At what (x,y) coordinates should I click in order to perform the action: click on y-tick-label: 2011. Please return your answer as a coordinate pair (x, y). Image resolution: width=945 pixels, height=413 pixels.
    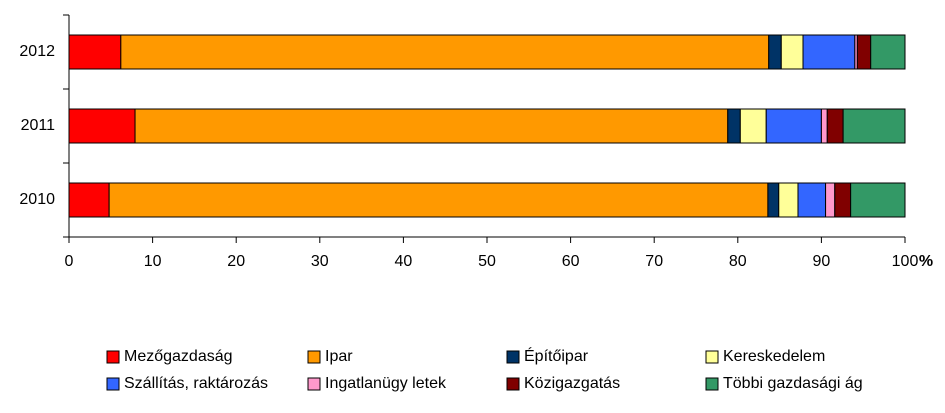
    Looking at the image, I should click on (38, 125).